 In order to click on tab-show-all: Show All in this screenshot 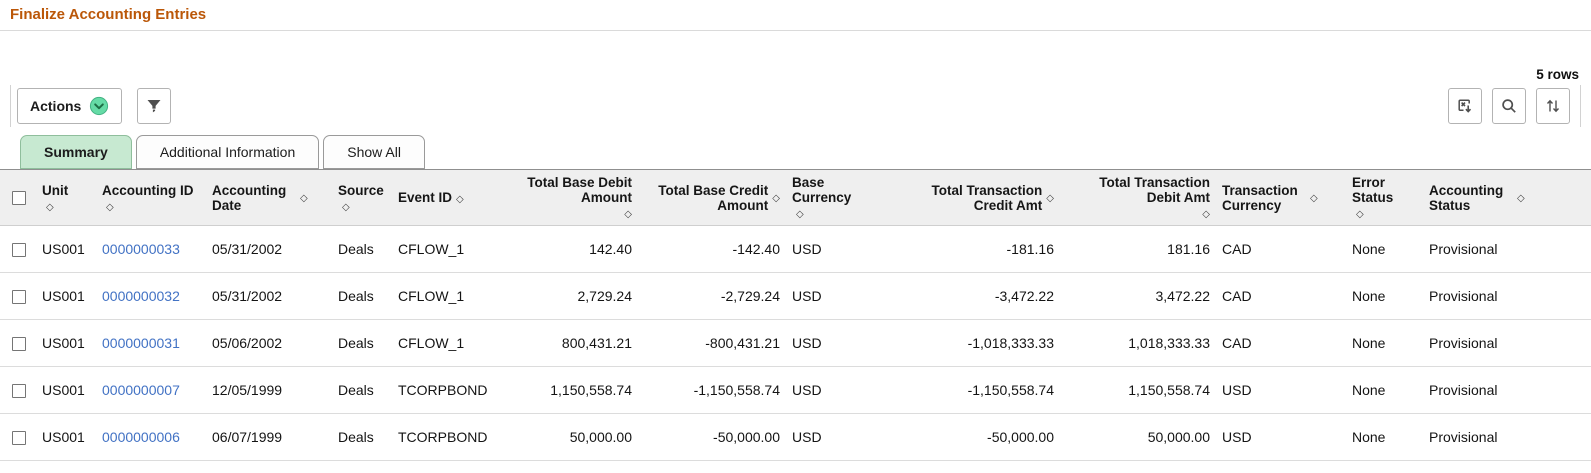, I will do `click(374, 152)`.